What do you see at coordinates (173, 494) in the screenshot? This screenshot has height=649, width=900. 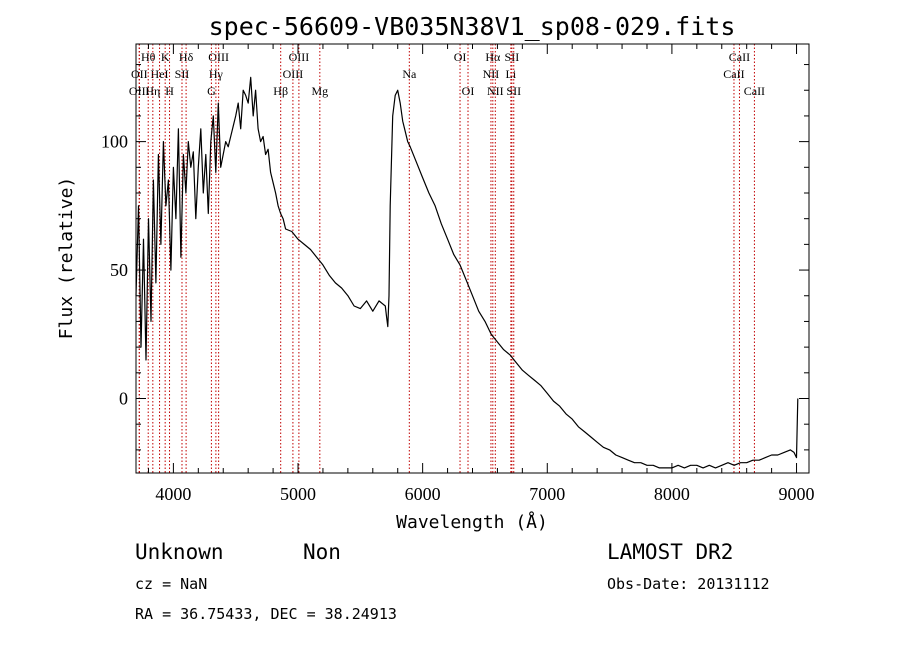 I see `x-tick-label: 4000` at bounding box center [173, 494].